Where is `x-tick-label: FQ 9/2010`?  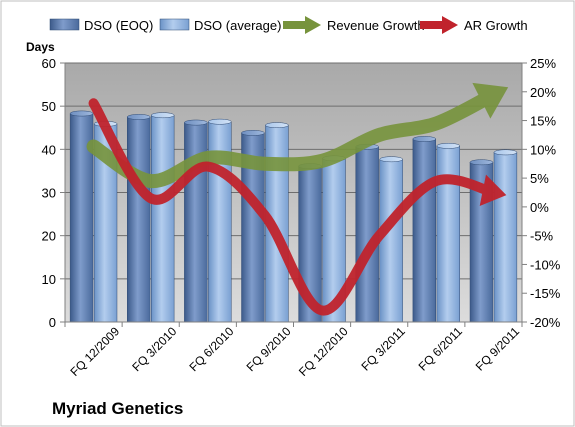 x-tick-label: FQ 9/2010 is located at coordinates (269, 349).